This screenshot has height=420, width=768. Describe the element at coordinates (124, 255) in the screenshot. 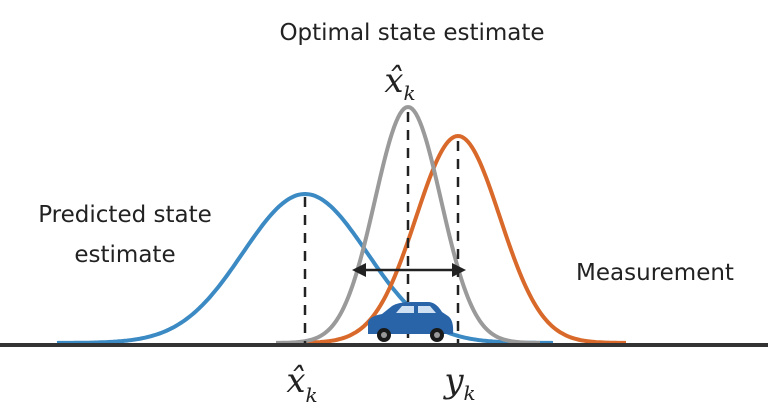

I see `predicted-label: estimate` at that location.